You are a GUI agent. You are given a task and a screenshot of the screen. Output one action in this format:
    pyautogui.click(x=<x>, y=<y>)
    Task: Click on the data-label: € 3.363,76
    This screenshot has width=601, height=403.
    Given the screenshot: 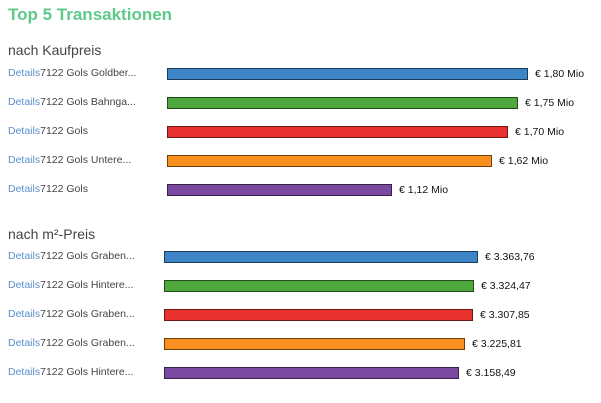 What is the action you would take?
    pyautogui.click(x=510, y=257)
    